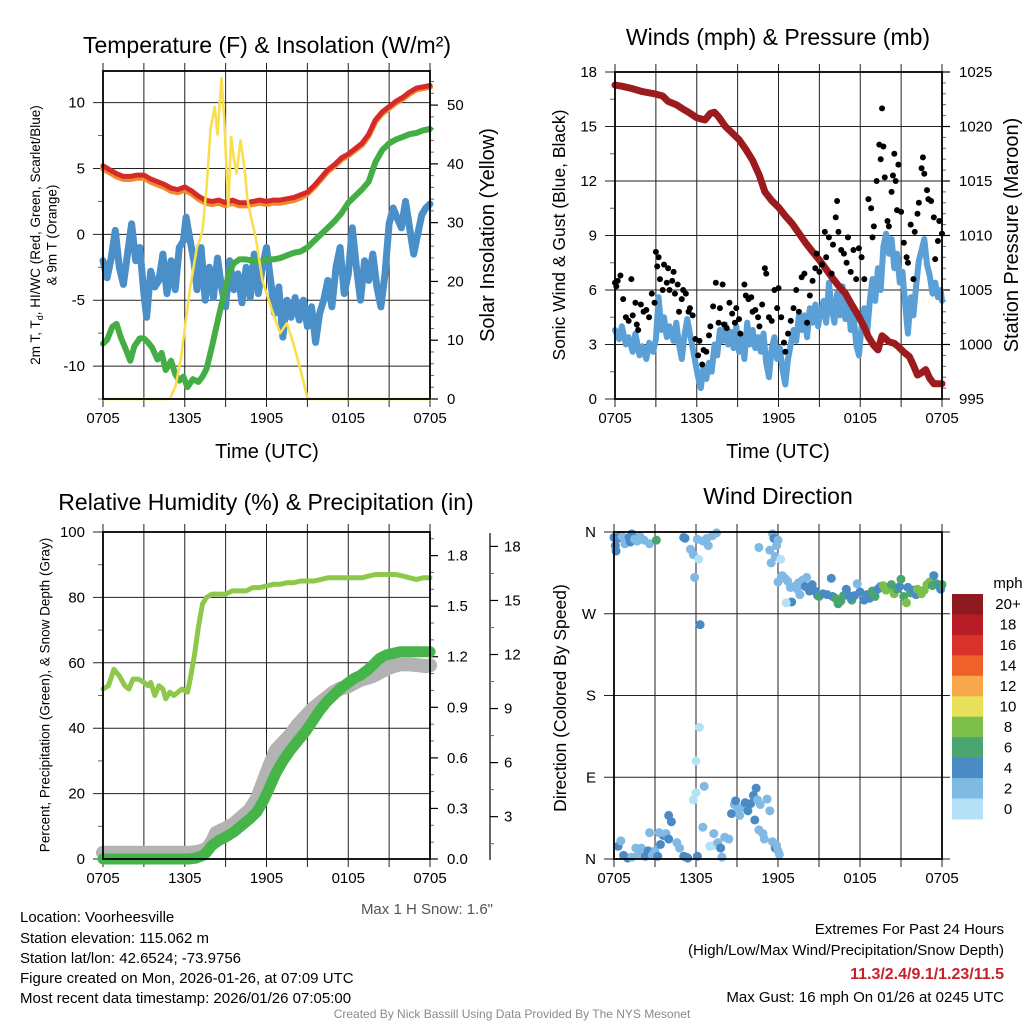  Describe the element at coordinates (266, 258) in the screenshot. I see `dewpoint_2m-line` at that location.